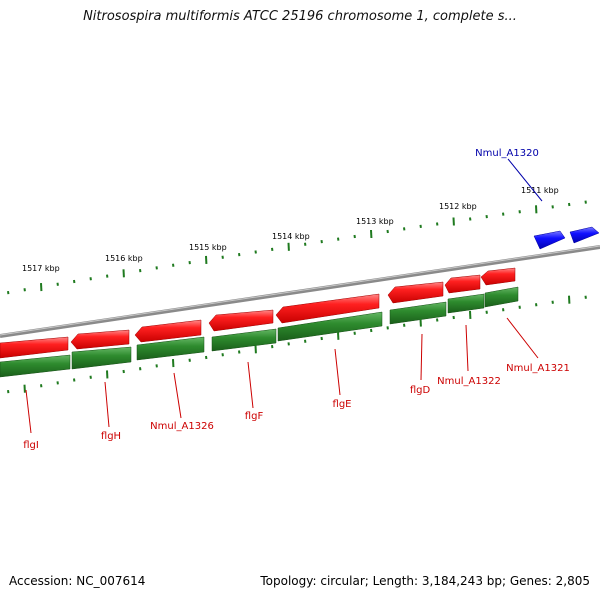  Describe the element at coordinates (168, 331) in the screenshot. I see `gene-Nmul_A1326` at that location.